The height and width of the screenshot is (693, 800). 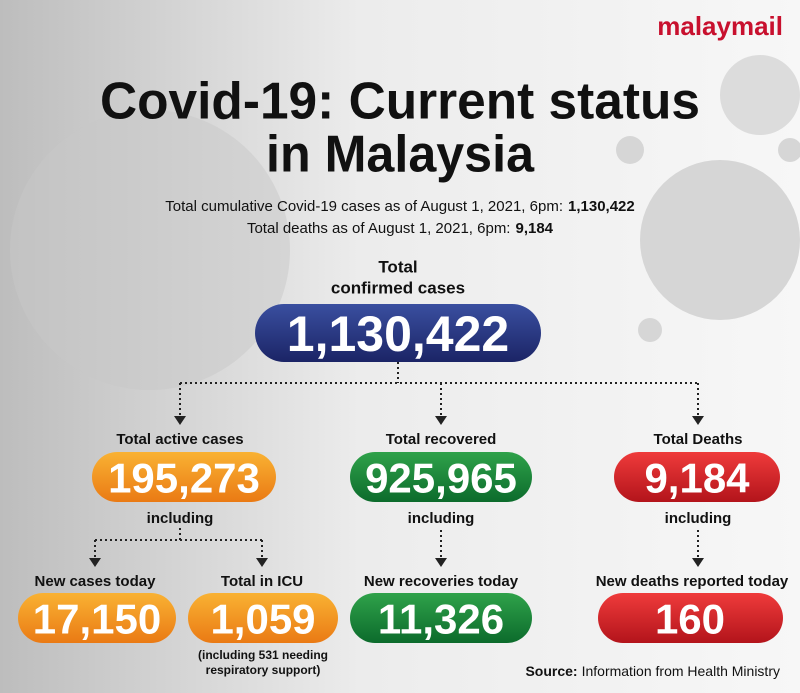 I want to click on source-label: Source:, so click(x=551, y=671).